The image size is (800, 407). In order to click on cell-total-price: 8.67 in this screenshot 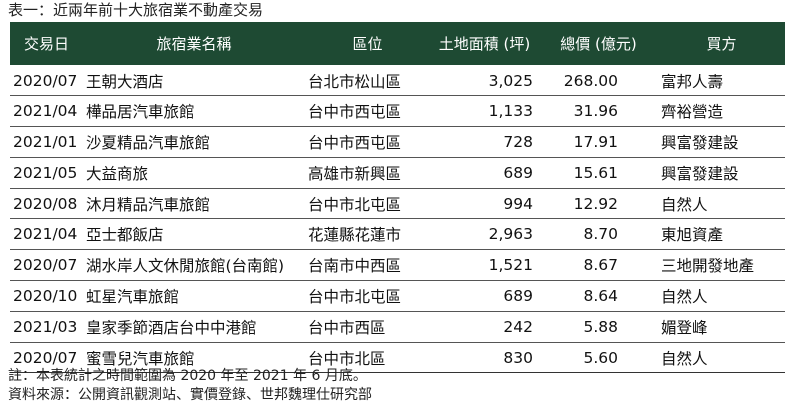, I will do `click(598, 265)`.